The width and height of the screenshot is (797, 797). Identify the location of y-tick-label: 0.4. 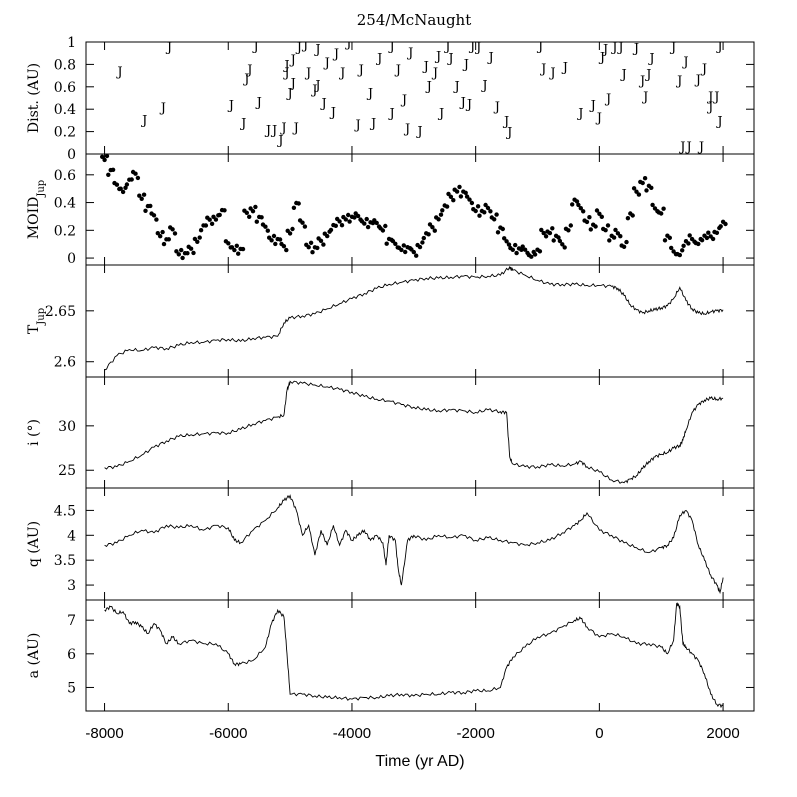
(65, 204).